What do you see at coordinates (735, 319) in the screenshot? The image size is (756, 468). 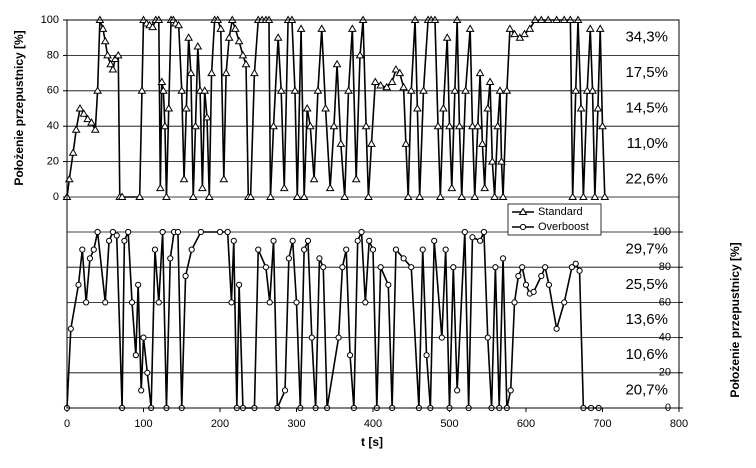 I see `y2-axis-title: Położenie przepustnicy [%]` at bounding box center [735, 319].